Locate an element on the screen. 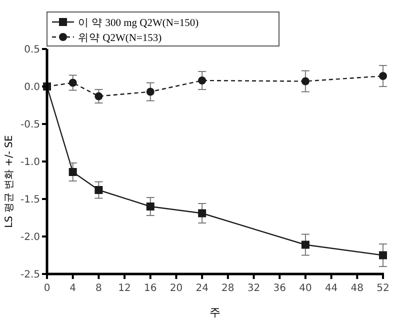 The height and width of the screenshot is (324, 394). y-tick-label: -1.5 is located at coordinates (30, 200).